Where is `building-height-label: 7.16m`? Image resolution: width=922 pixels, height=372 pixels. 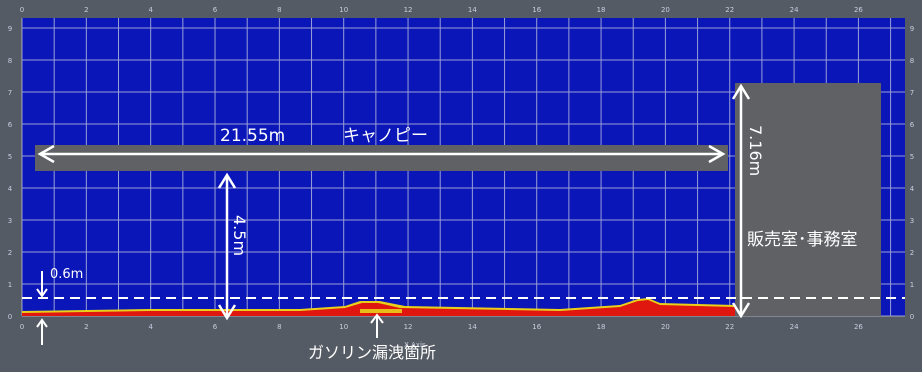
building-height-label: 7.16m is located at coordinates (755, 150).